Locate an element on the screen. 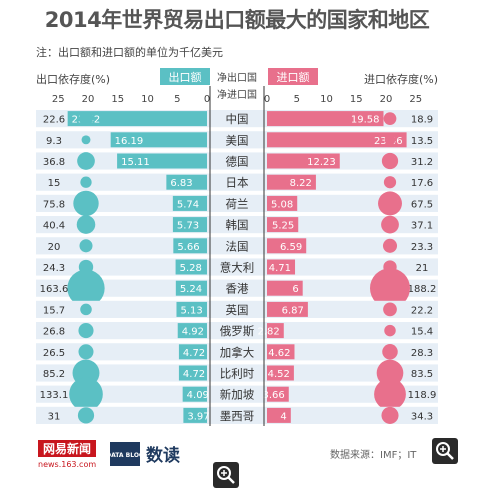  export-bar-label: 5.66 is located at coordinates (188, 247).